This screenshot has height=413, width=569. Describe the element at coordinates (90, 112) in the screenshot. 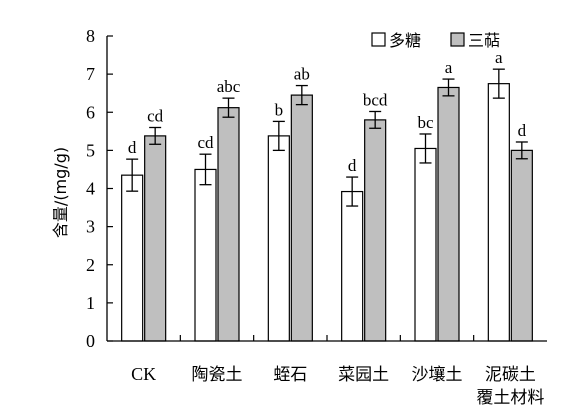

I see `y-tick-label: 6` at that location.